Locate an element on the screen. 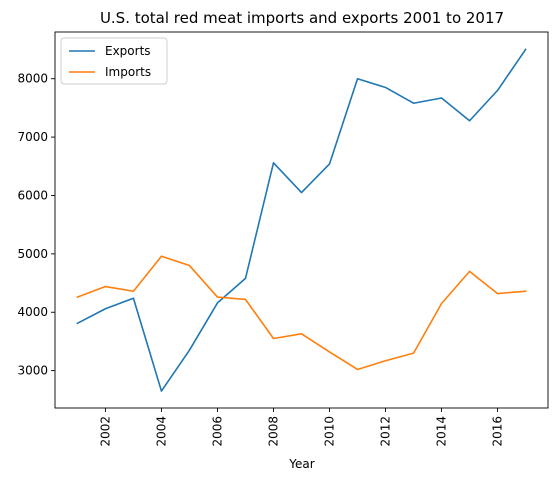  x-axis-label: Year is located at coordinates (301, 464).